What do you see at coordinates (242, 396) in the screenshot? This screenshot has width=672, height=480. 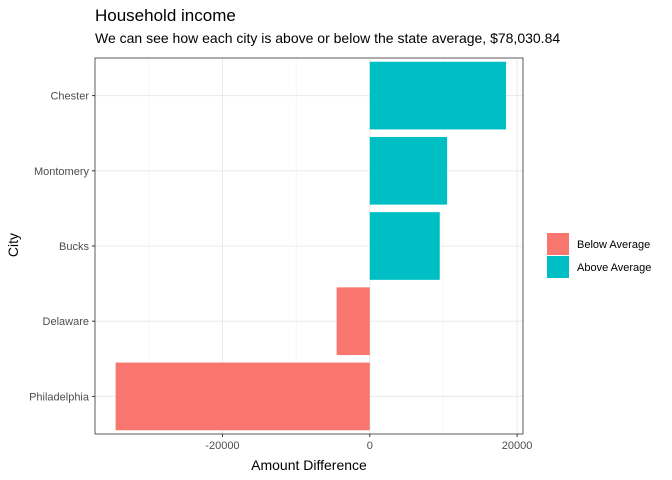 I see `bar-philadelphia` at bounding box center [242, 396].